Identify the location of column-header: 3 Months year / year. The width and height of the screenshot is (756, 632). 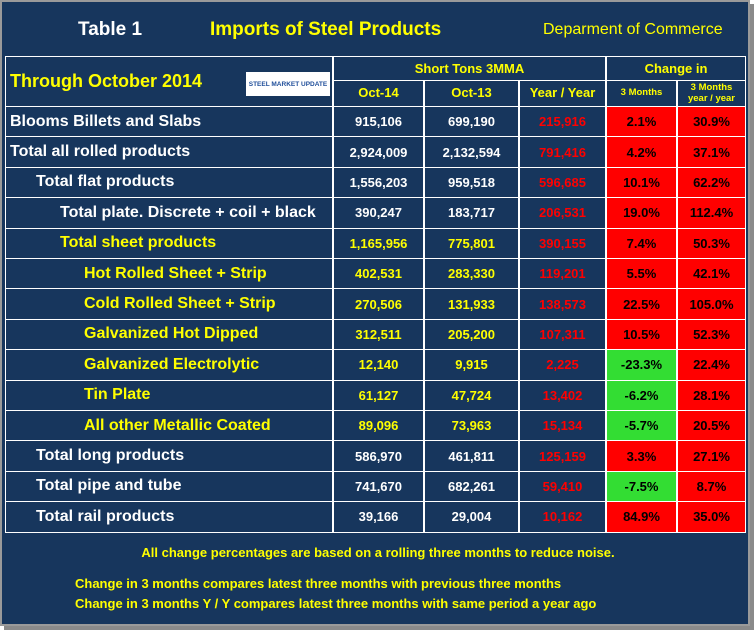
(711, 93).